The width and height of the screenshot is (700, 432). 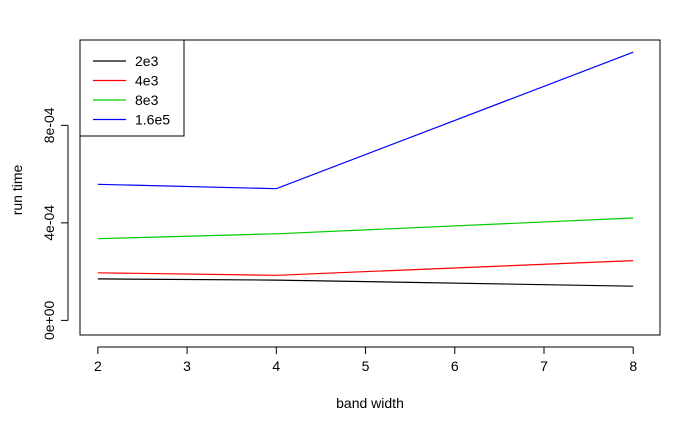 I want to click on x-tick-label: 4, so click(x=276, y=366).